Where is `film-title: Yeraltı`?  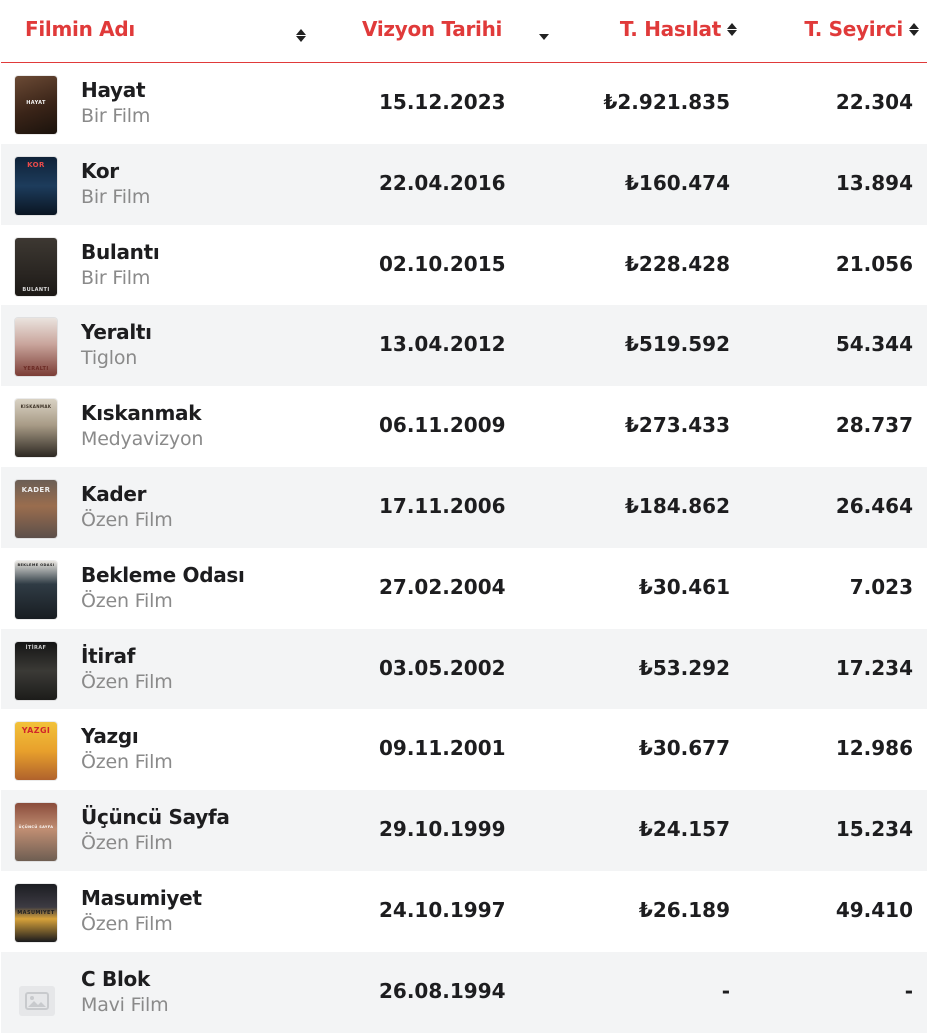
film-title: Yeraltı is located at coordinates (116, 332).